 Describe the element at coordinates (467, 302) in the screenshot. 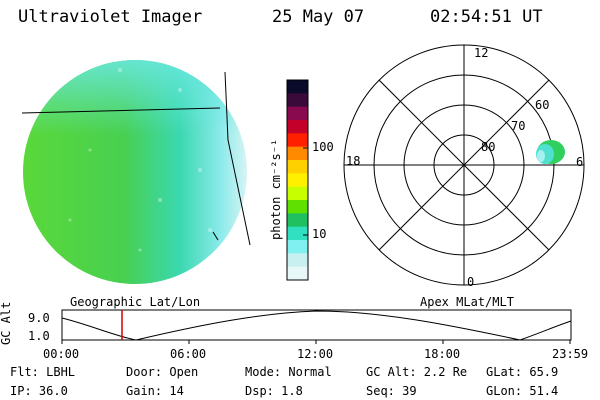

I see `timeline-right-caption: Apex MLat/MLT` at that location.